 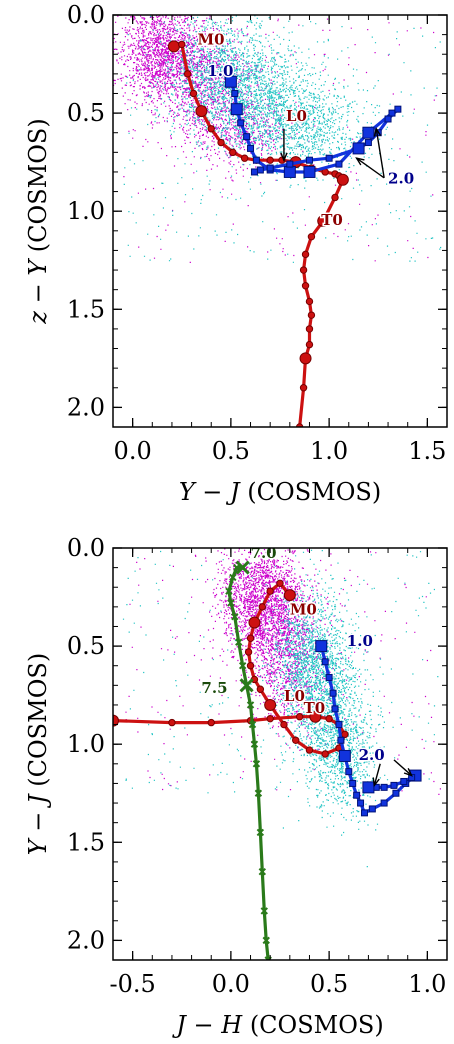 I want to click on series-green, so click(x=248, y=760).